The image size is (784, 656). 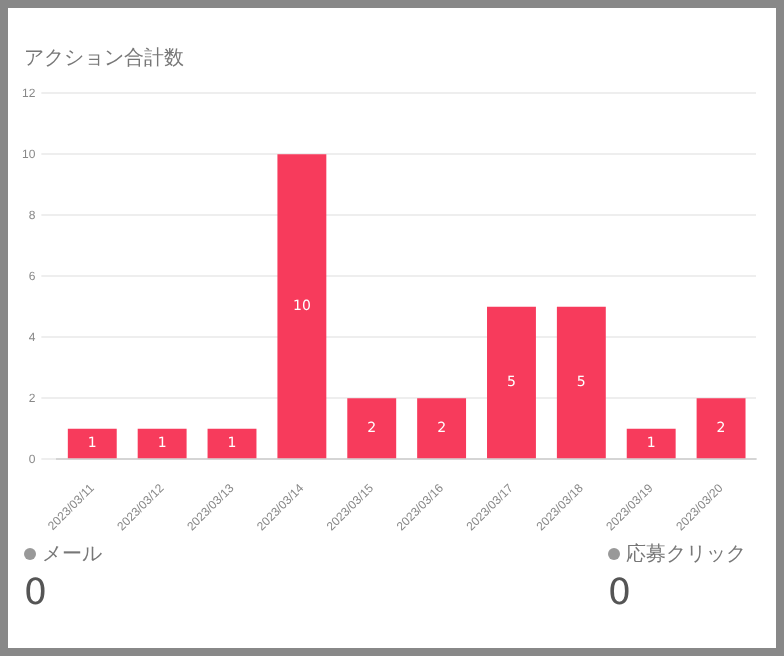 I want to click on text: 0, so click(x=620, y=593).